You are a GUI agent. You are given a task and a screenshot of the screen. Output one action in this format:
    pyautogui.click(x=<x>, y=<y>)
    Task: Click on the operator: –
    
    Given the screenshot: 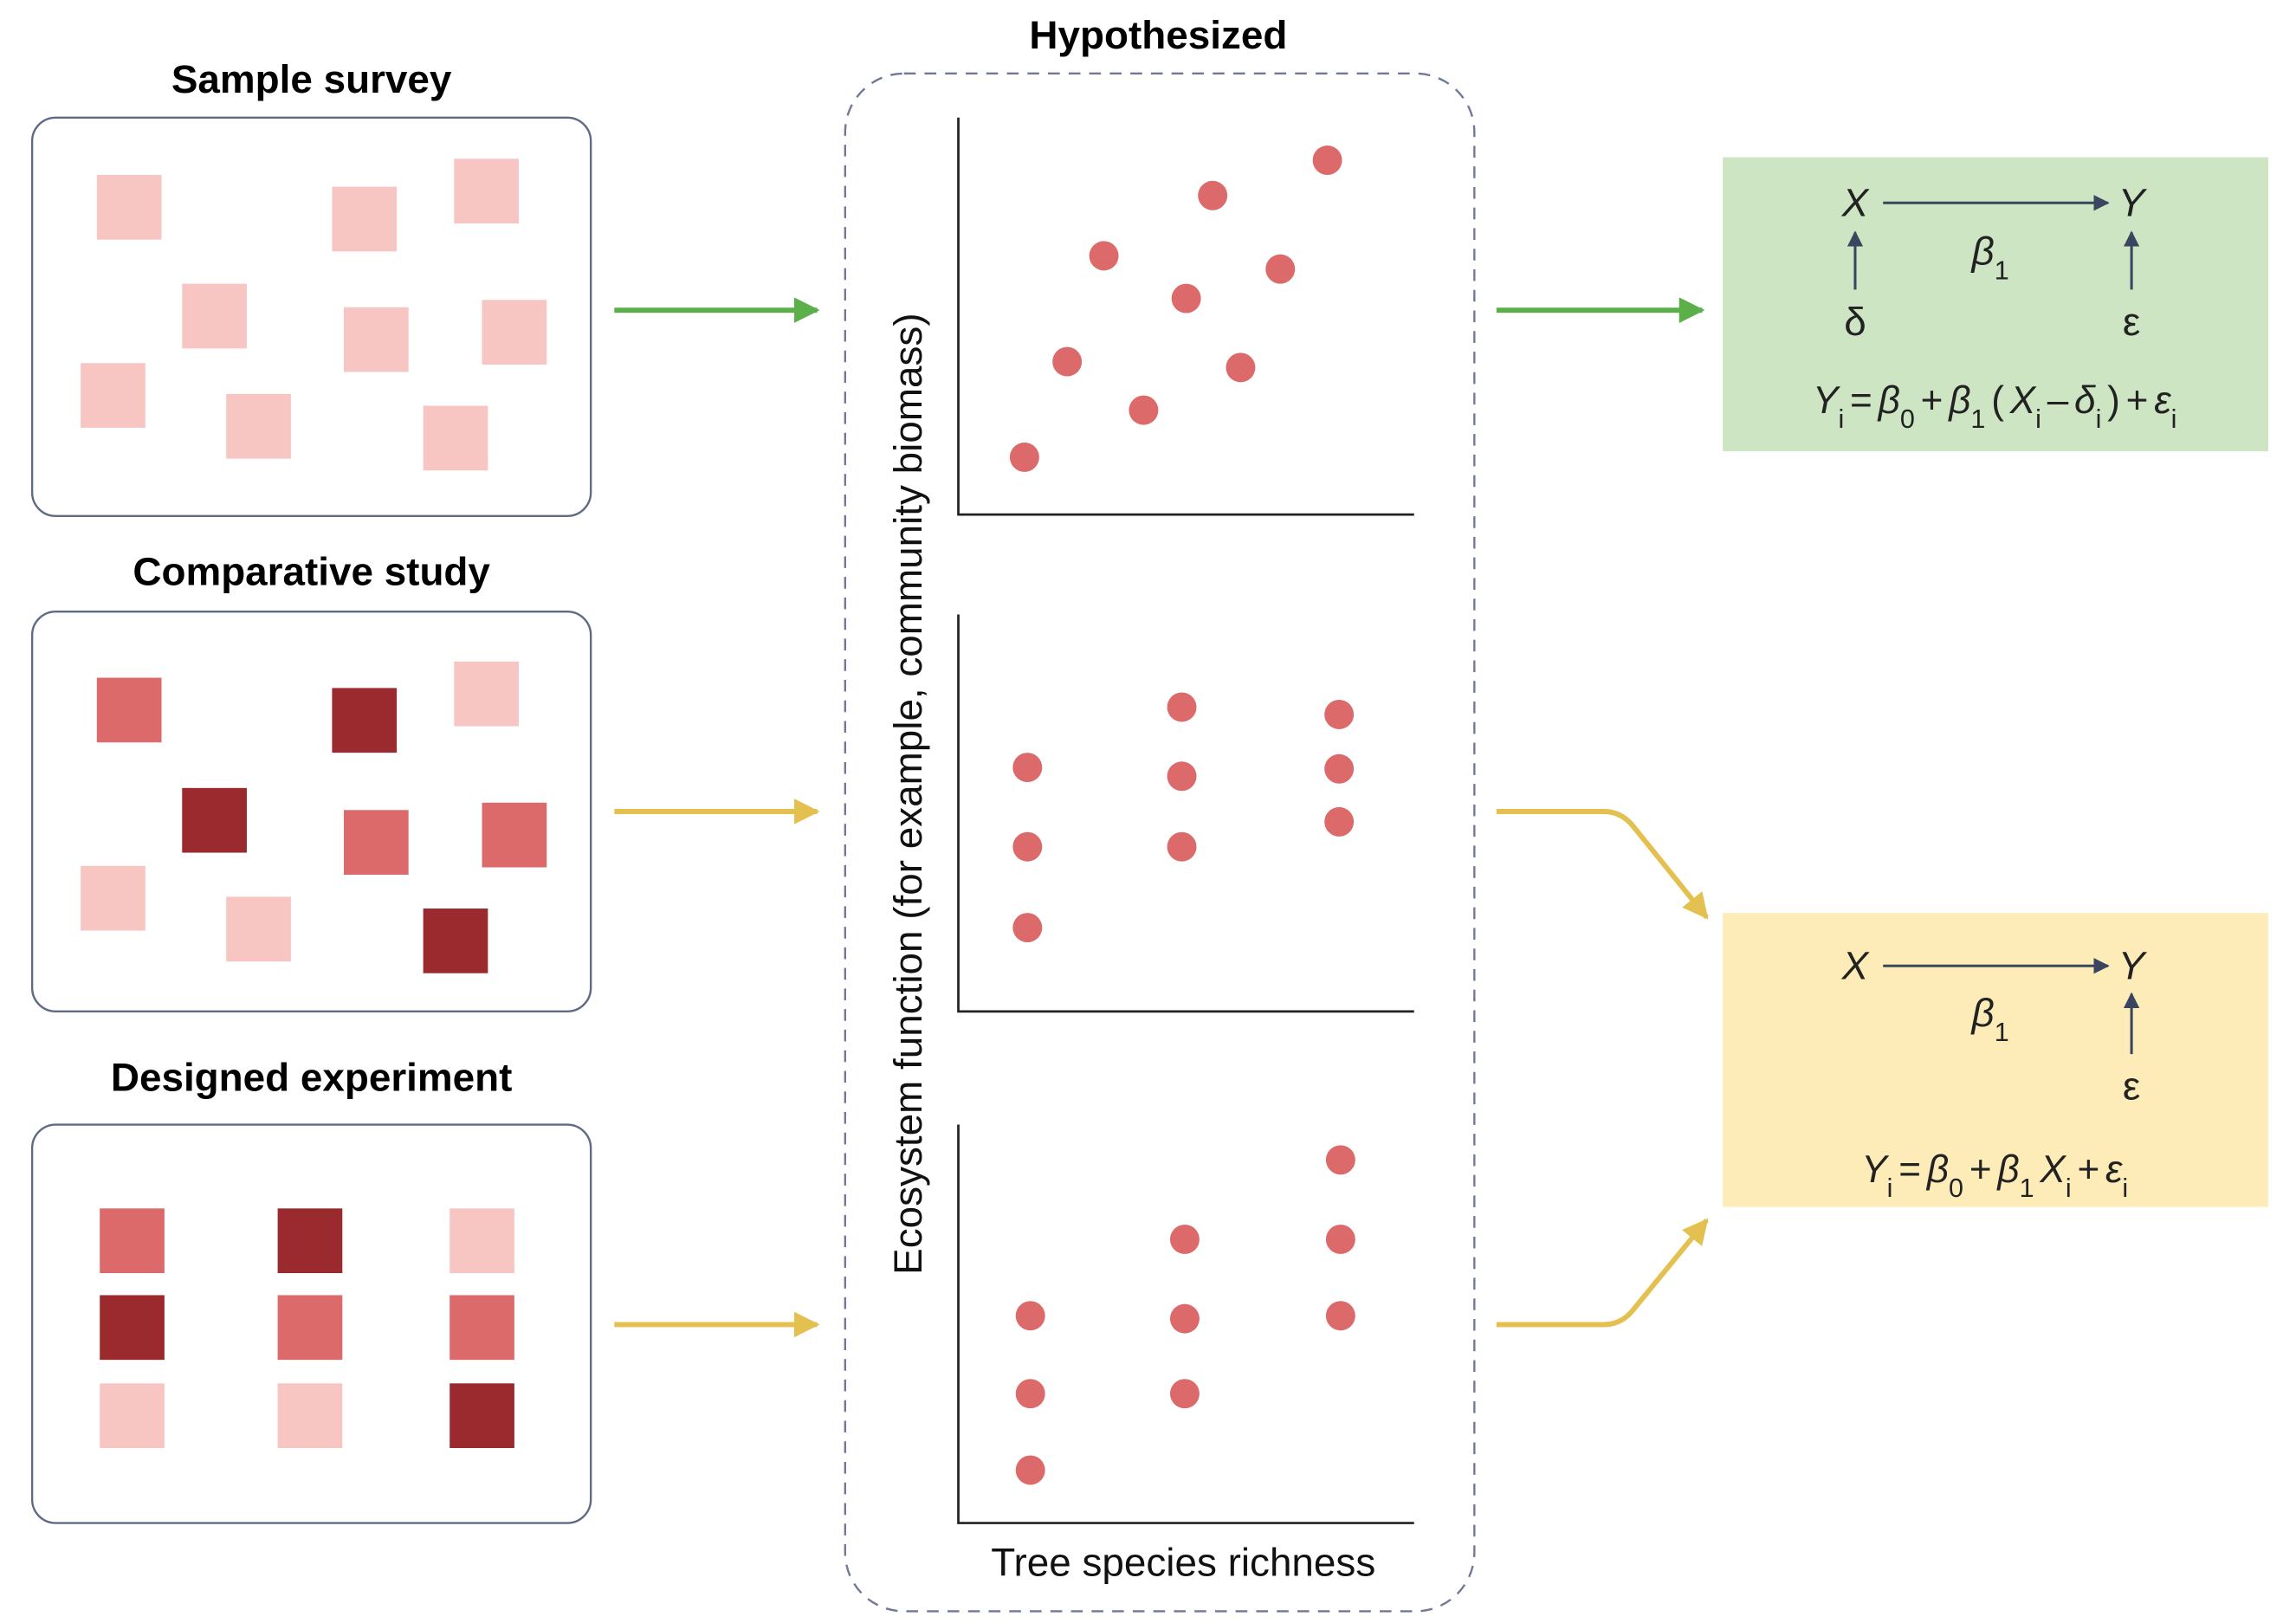 What is the action you would take?
    pyautogui.click(x=2058, y=401)
    